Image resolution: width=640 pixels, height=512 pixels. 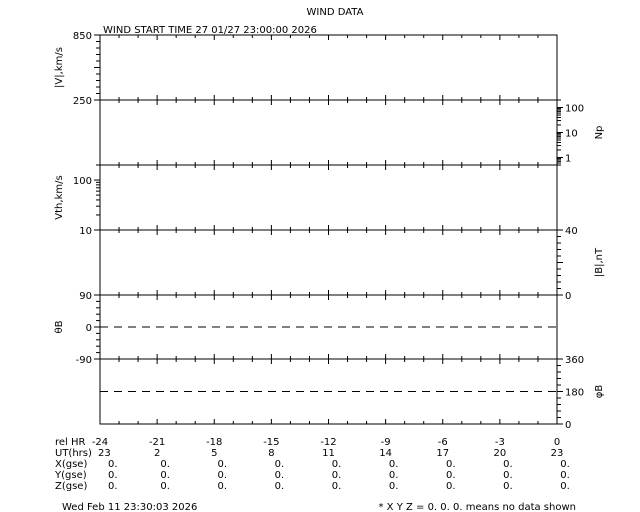 What do you see at coordinates (59, 326) in the screenshot?
I see `y-axis-label: θB` at bounding box center [59, 326].